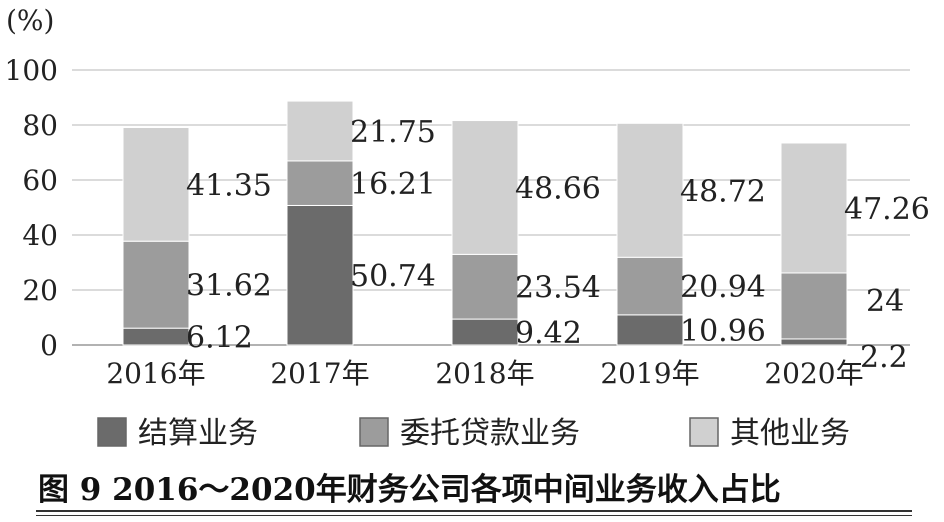  Describe the element at coordinates (409, 490) in the screenshot. I see `figure-caption: 图 9 2016～2020年财务公司各项中间业务收入占比` at that location.